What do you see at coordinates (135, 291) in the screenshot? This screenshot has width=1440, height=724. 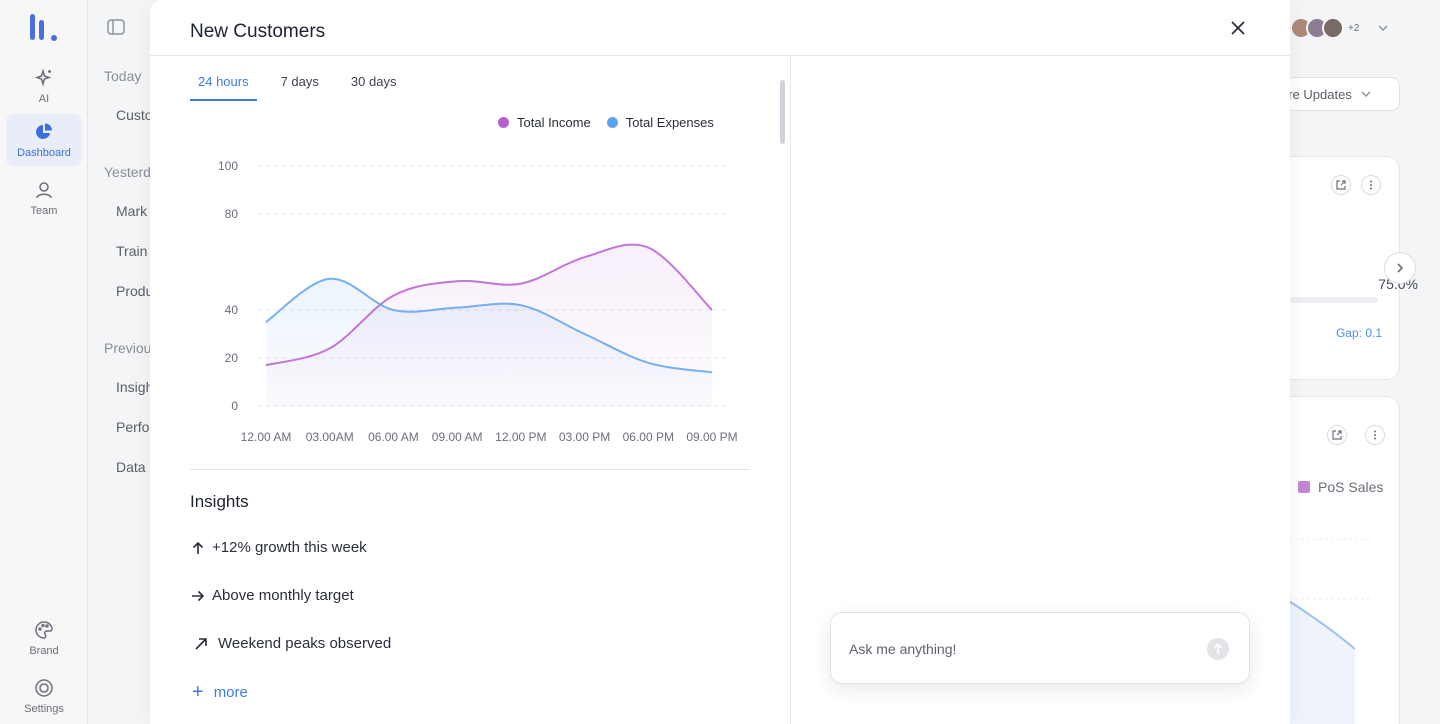 I see `history-item: Produ` at bounding box center [135, 291].